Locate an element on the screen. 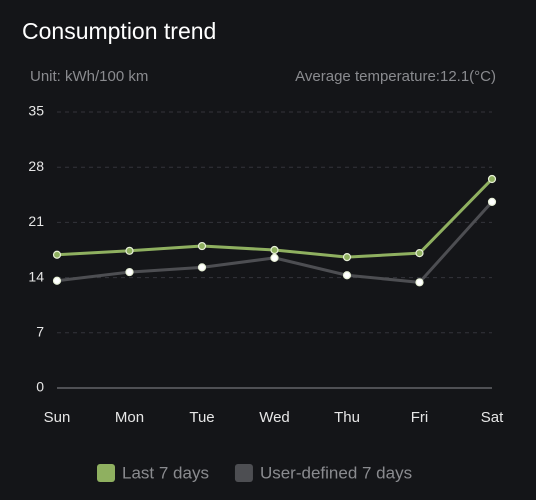 This screenshot has width=536, height=500. annotation: Average temperature:12.1(°C) is located at coordinates (395, 76).